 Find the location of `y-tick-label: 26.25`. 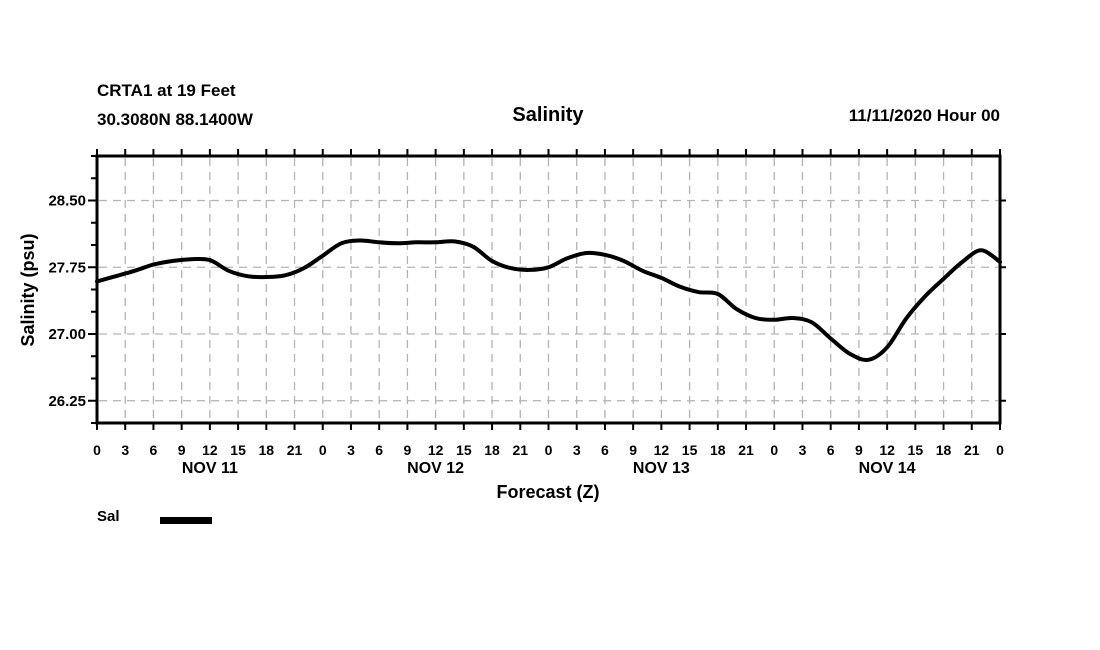

y-tick-label: 26.25 is located at coordinates (67, 401).